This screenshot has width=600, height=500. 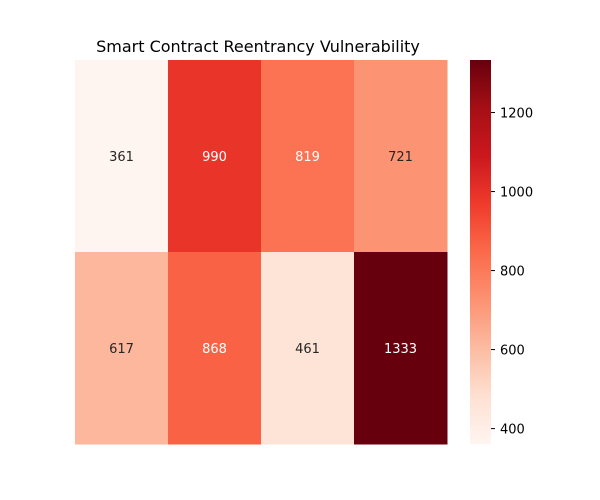 What do you see at coordinates (516, 193) in the screenshot?
I see `colorbar-tick-label: 1000` at bounding box center [516, 193].